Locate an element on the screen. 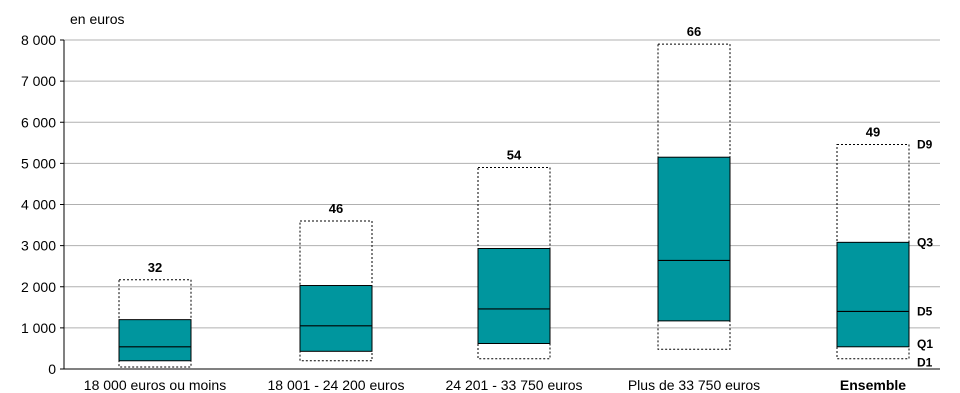 The image size is (960, 393). y-tick-label: 1 000 is located at coordinates (38, 328).